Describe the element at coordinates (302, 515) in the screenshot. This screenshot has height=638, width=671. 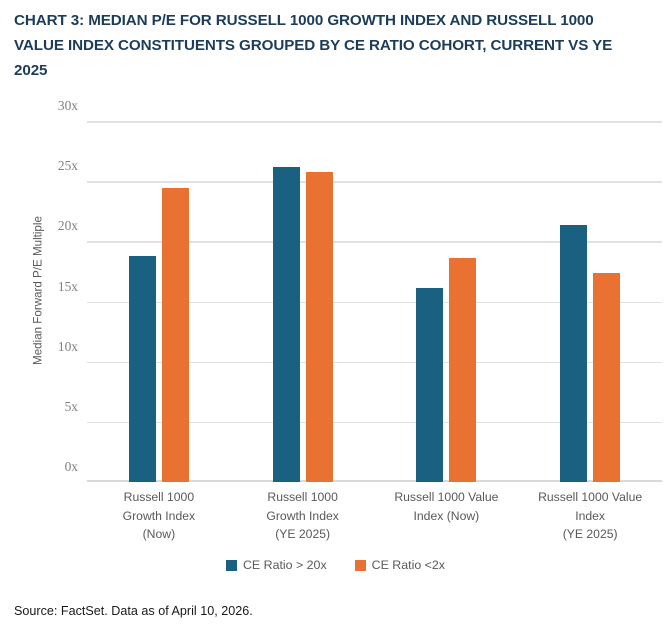
I see `x-axis-category-label: Russell 1000 Growth Index (YE 2025)` at that location.